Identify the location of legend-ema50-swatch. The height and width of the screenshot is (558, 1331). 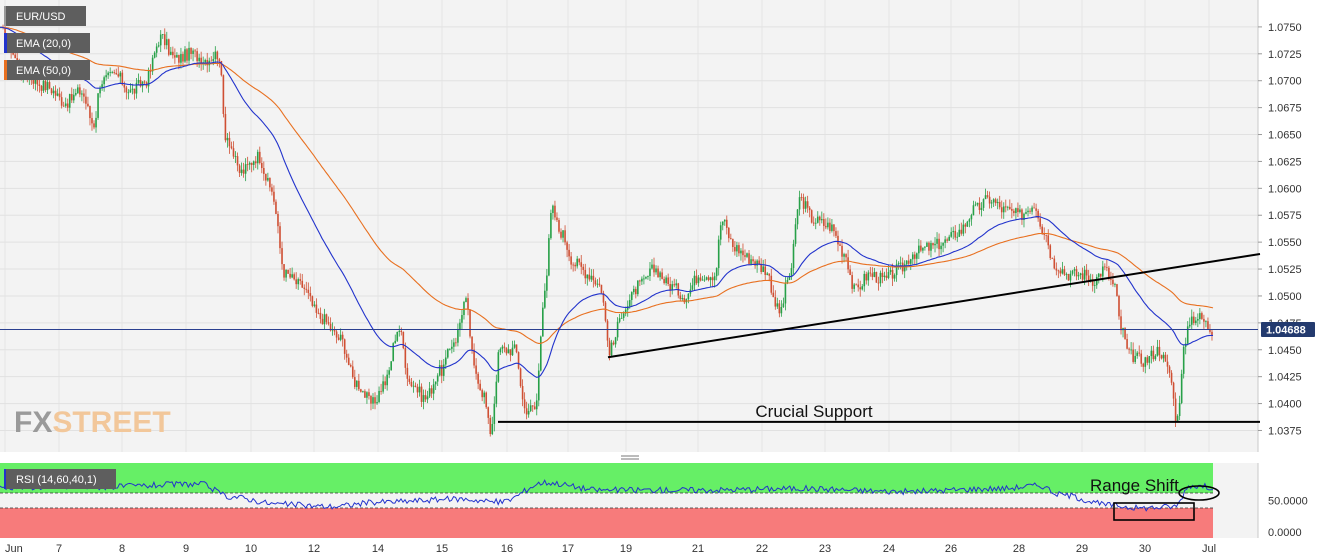
(5, 70).